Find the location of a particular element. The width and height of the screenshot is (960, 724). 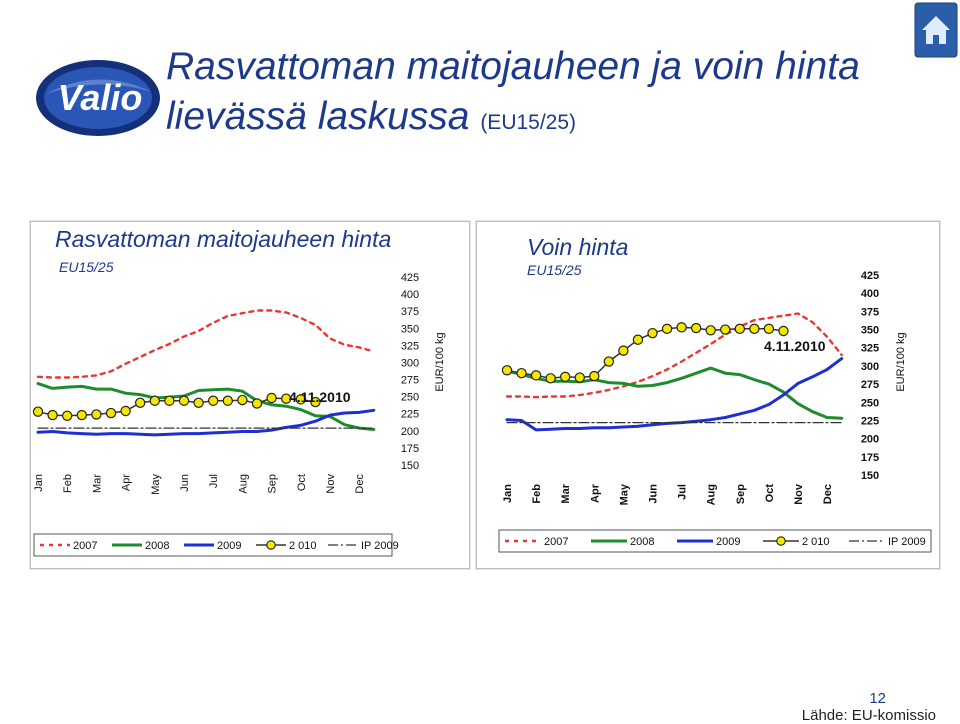

page-number: 12 is located at coordinates (877, 698).